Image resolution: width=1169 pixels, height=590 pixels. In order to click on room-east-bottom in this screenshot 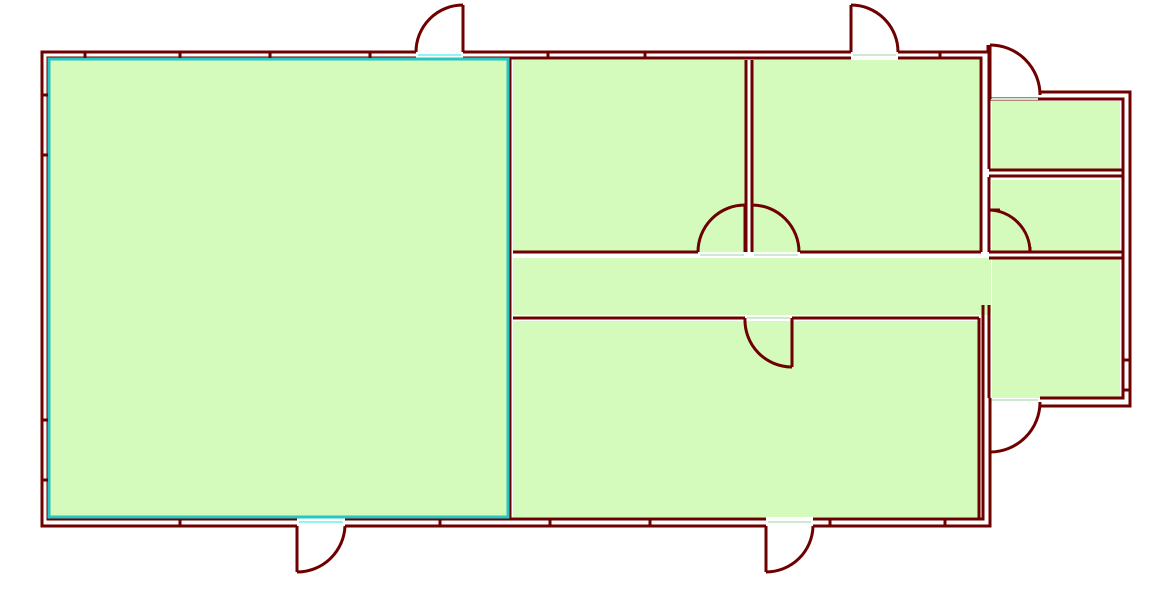, I will do `click(1056, 328)`.